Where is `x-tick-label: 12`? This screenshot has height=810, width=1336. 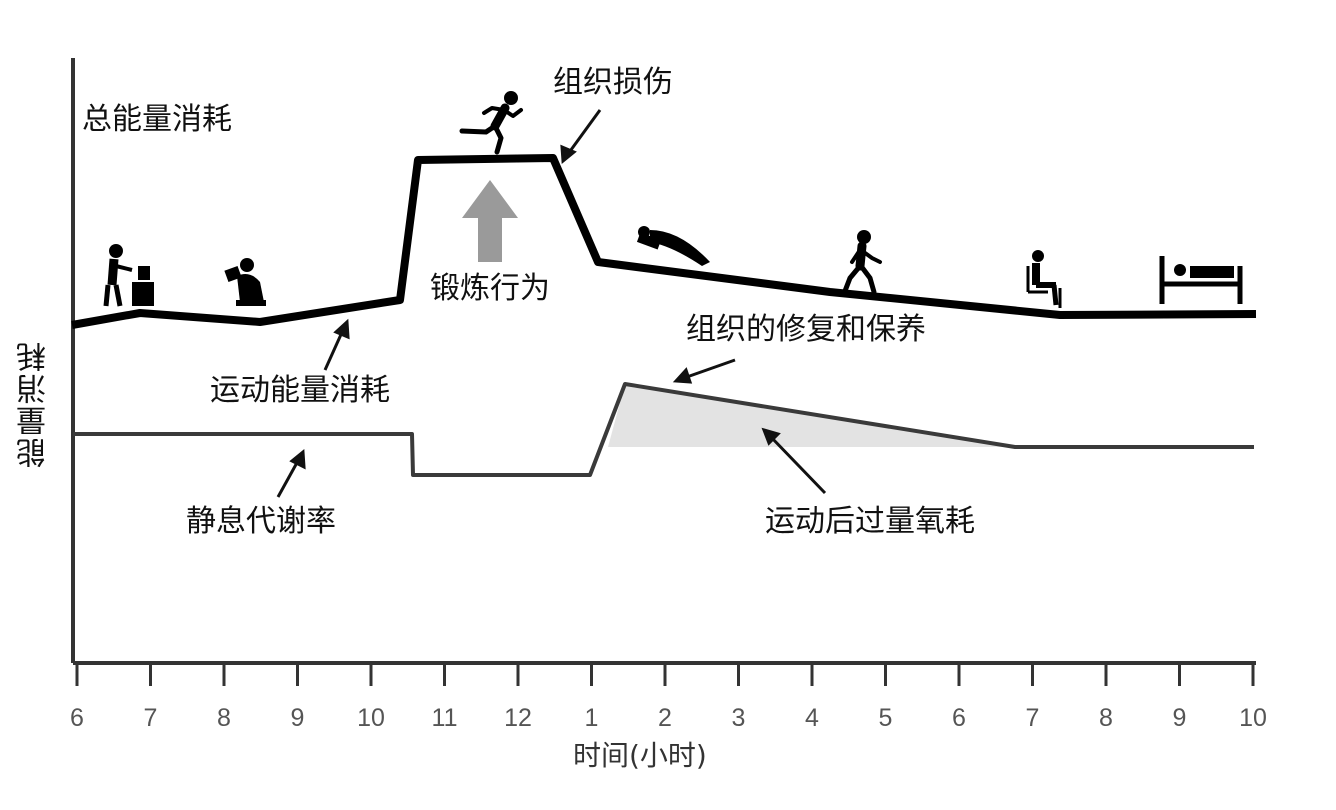 x-tick-label: 12 is located at coordinates (518, 718).